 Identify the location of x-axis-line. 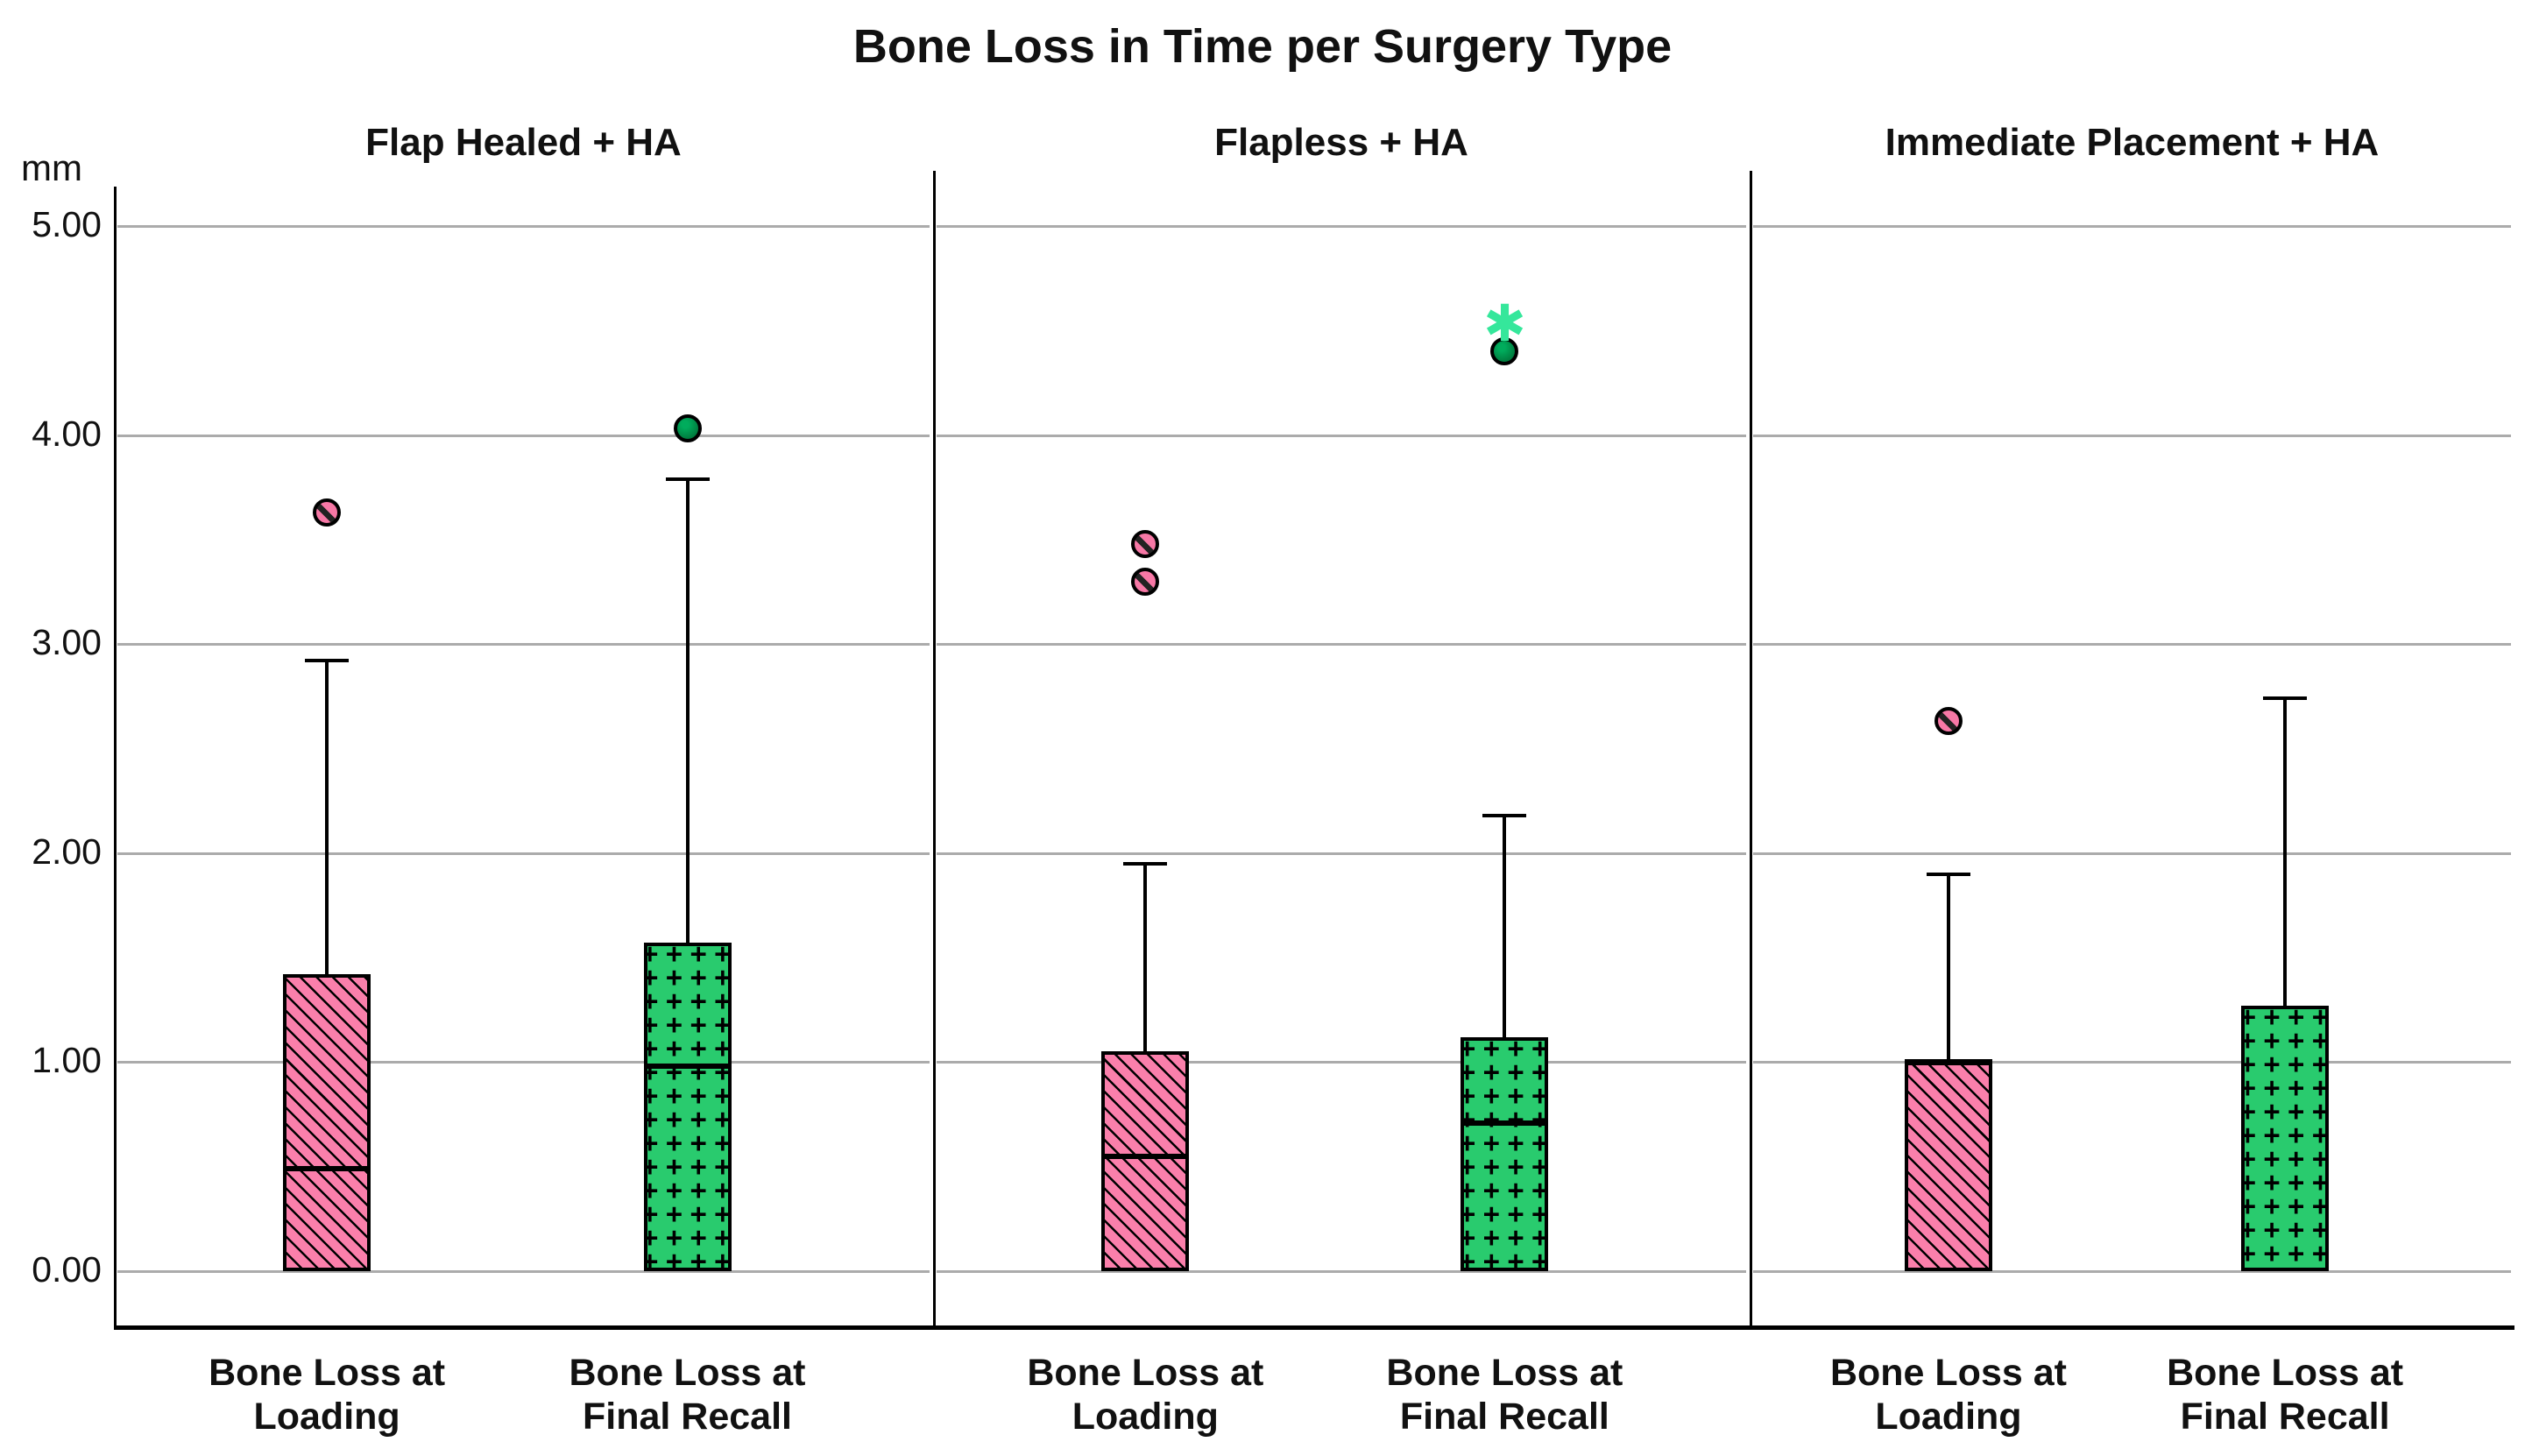
(1314, 1327).